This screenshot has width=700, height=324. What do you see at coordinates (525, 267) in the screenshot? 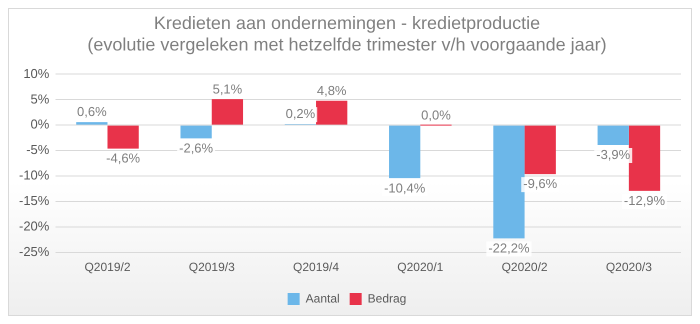
I see `x-tick-label: Q2020/2` at bounding box center [525, 267].